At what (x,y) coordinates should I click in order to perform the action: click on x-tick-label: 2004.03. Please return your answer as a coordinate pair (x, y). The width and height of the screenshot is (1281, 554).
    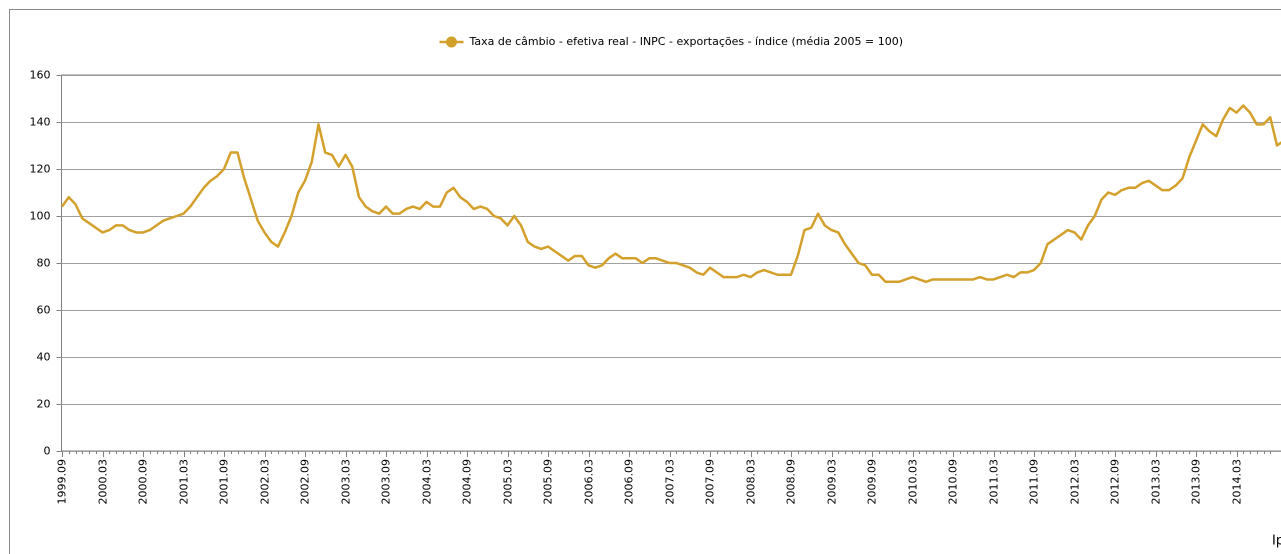
    Looking at the image, I should click on (427, 482).